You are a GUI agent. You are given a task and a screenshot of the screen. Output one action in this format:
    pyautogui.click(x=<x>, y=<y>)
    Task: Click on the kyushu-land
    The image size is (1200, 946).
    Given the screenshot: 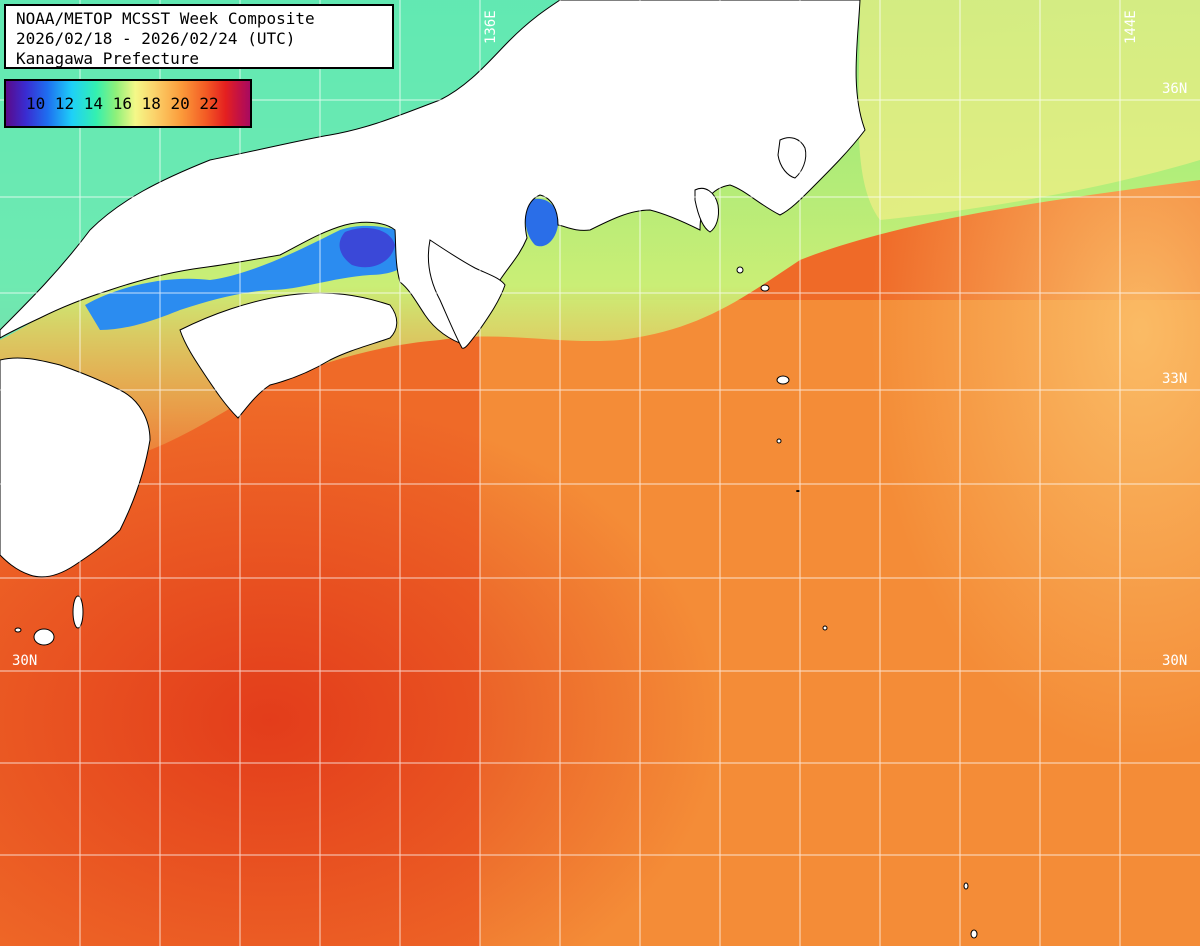 What is the action you would take?
    pyautogui.click(x=75, y=467)
    